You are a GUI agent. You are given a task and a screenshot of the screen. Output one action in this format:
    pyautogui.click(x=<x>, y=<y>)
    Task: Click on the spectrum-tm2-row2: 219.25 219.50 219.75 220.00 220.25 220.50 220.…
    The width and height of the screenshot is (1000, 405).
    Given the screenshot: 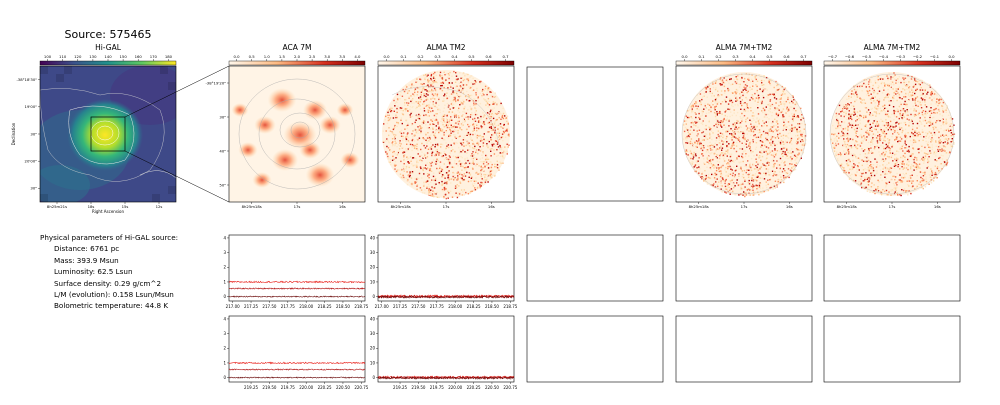 What is the action you would take?
    pyautogui.click(x=444, y=352)
    